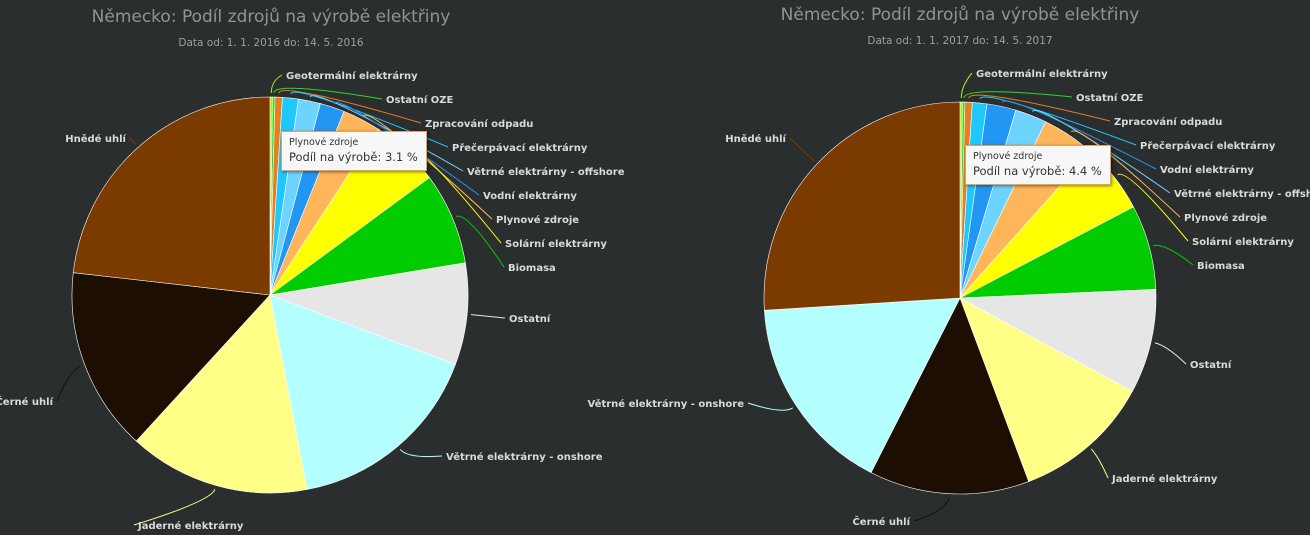  I want to click on tooltip-2016: Plynové zdroje Podíl na výrobě: 3.1 %, so click(354, 151).